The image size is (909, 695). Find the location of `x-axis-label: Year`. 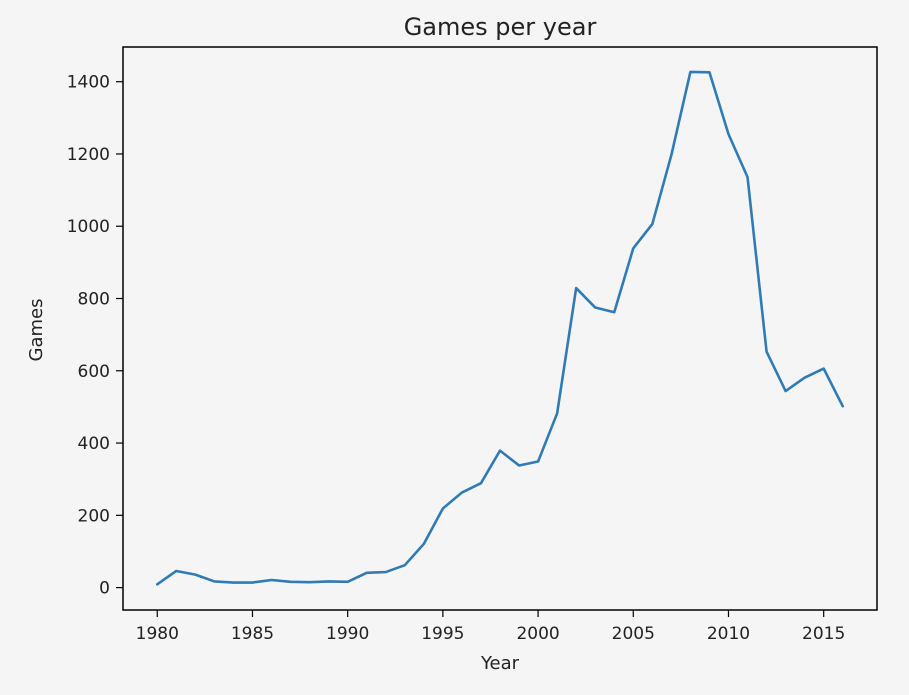

x-axis-label: Year is located at coordinates (500, 663).